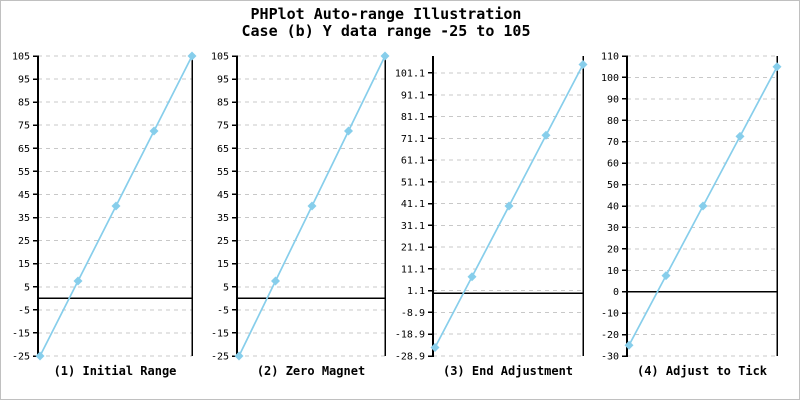 The width and height of the screenshot is (800, 400). I want to click on y-tick-label: -8.9, so click(413, 313).